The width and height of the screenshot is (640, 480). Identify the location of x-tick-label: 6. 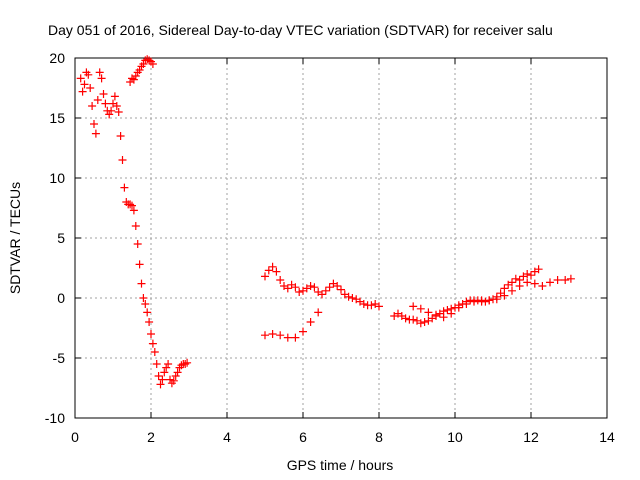
(303, 437).